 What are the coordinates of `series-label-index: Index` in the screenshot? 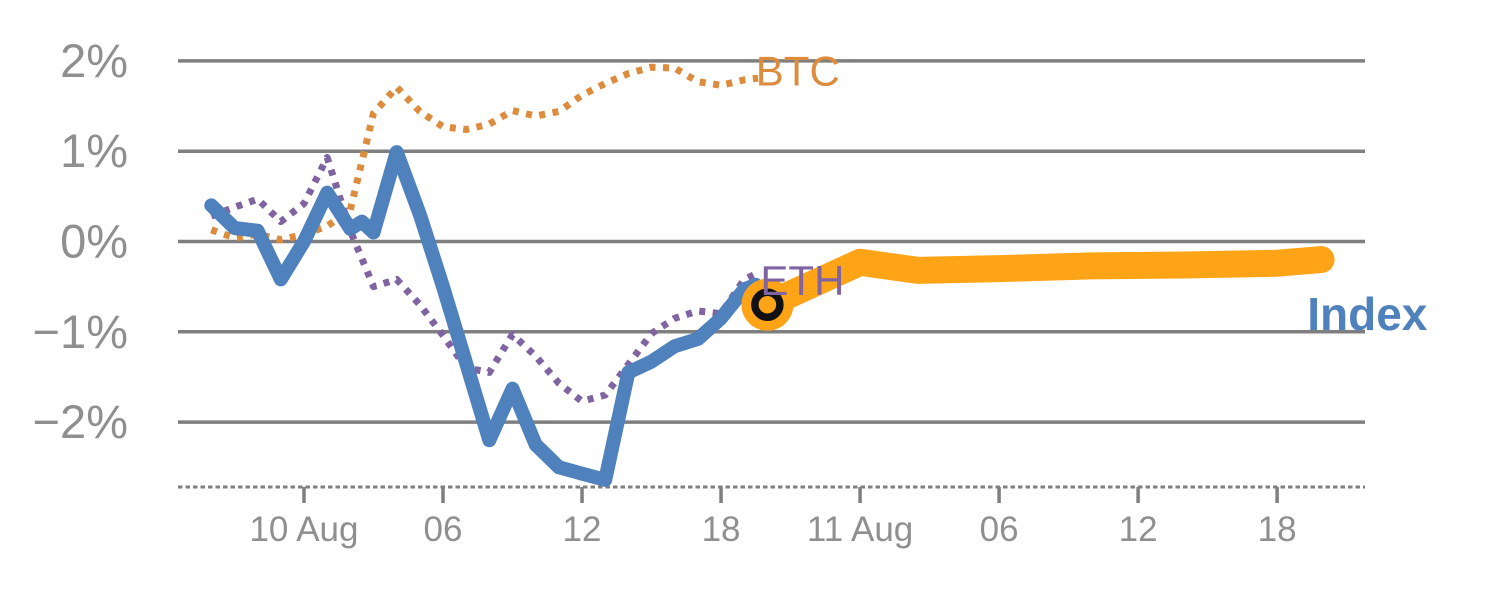 It's located at (1367, 314).